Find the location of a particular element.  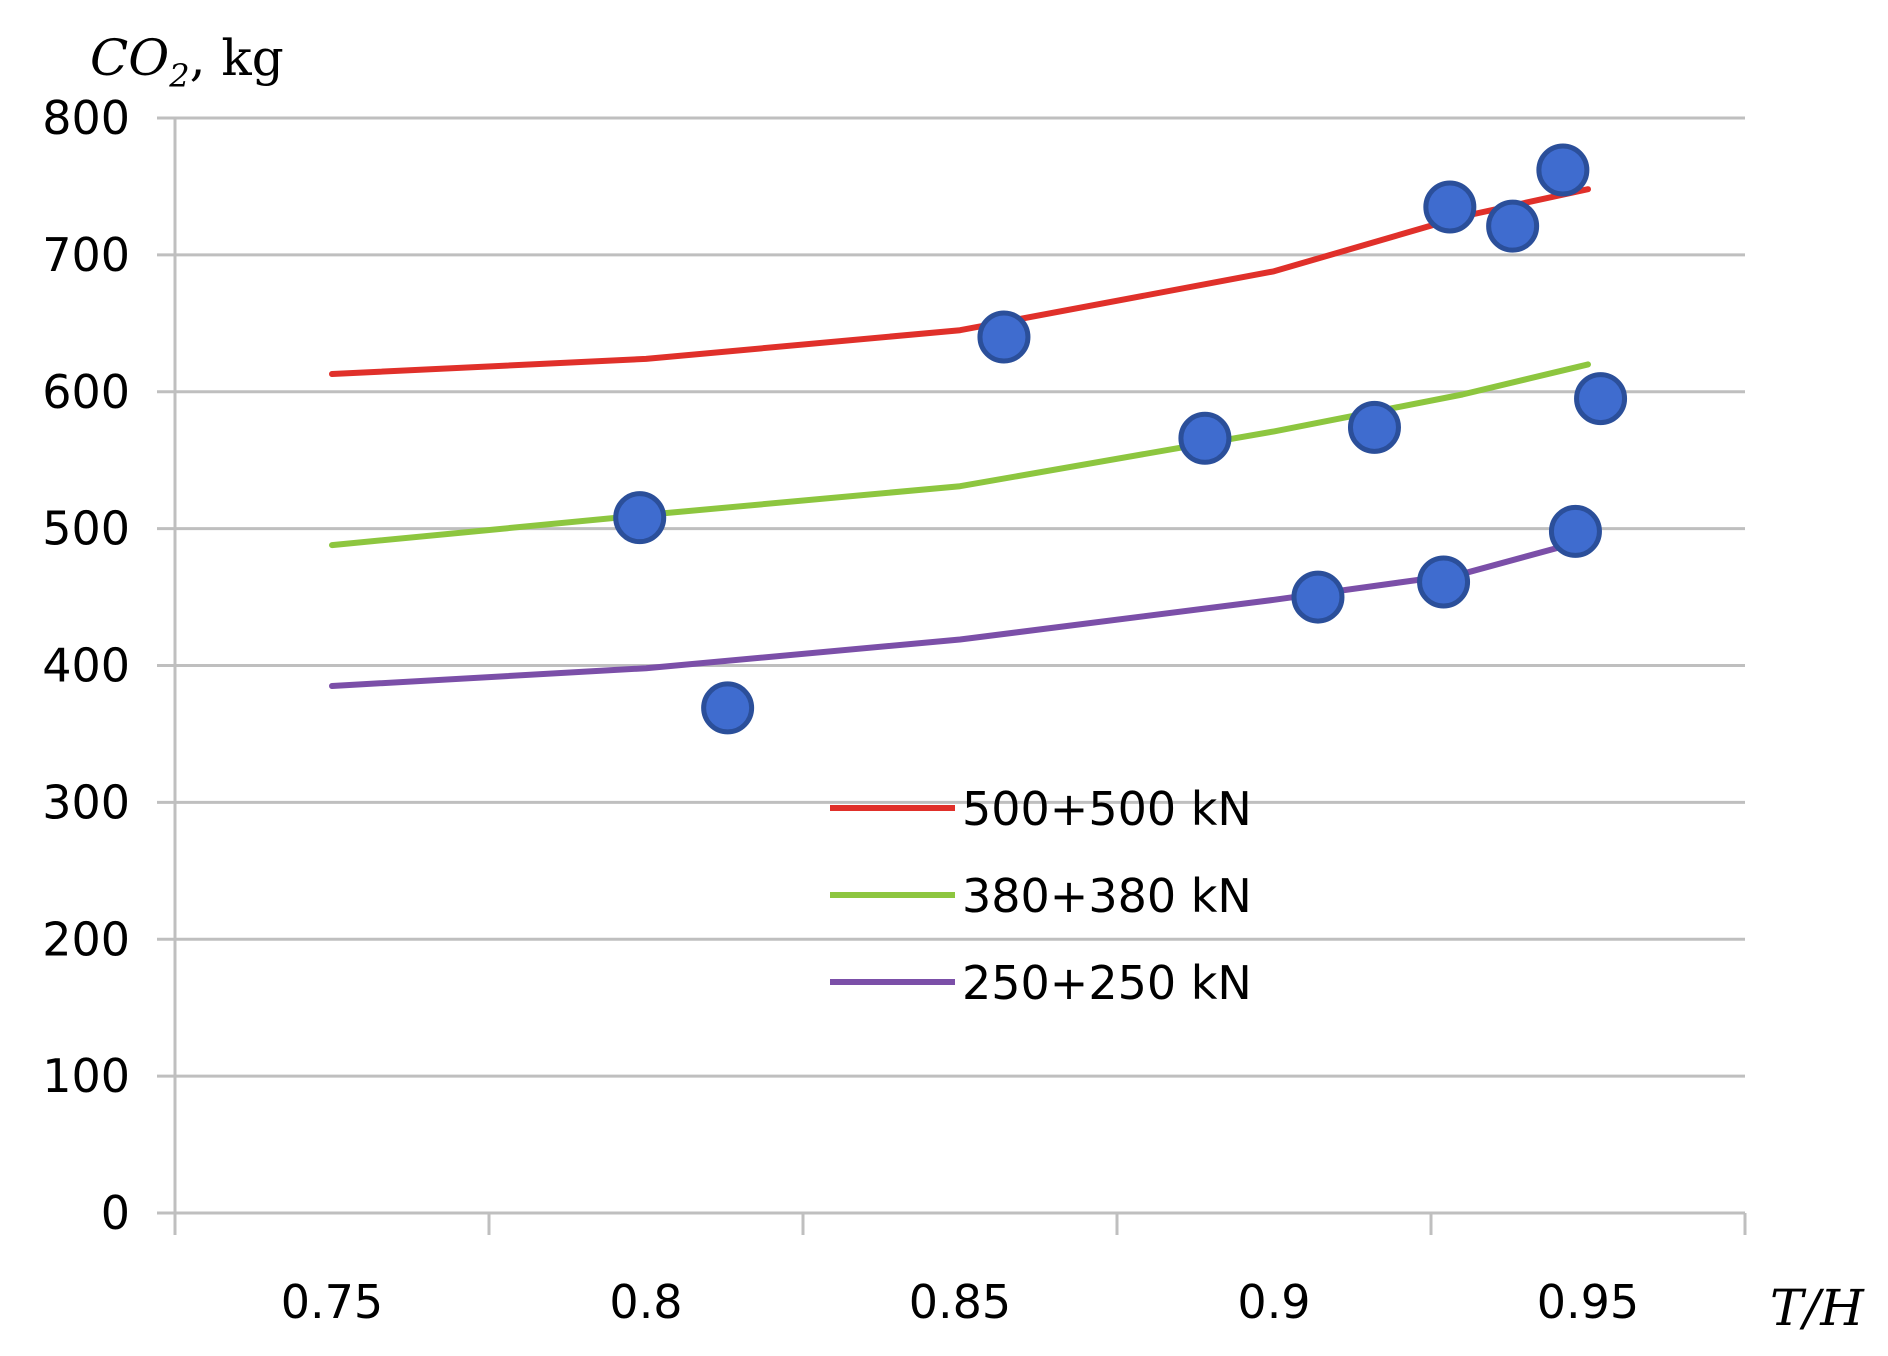

legend: 500+500 kN 380+380 kN 250+250 kN is located at coordinates (1041, 896).